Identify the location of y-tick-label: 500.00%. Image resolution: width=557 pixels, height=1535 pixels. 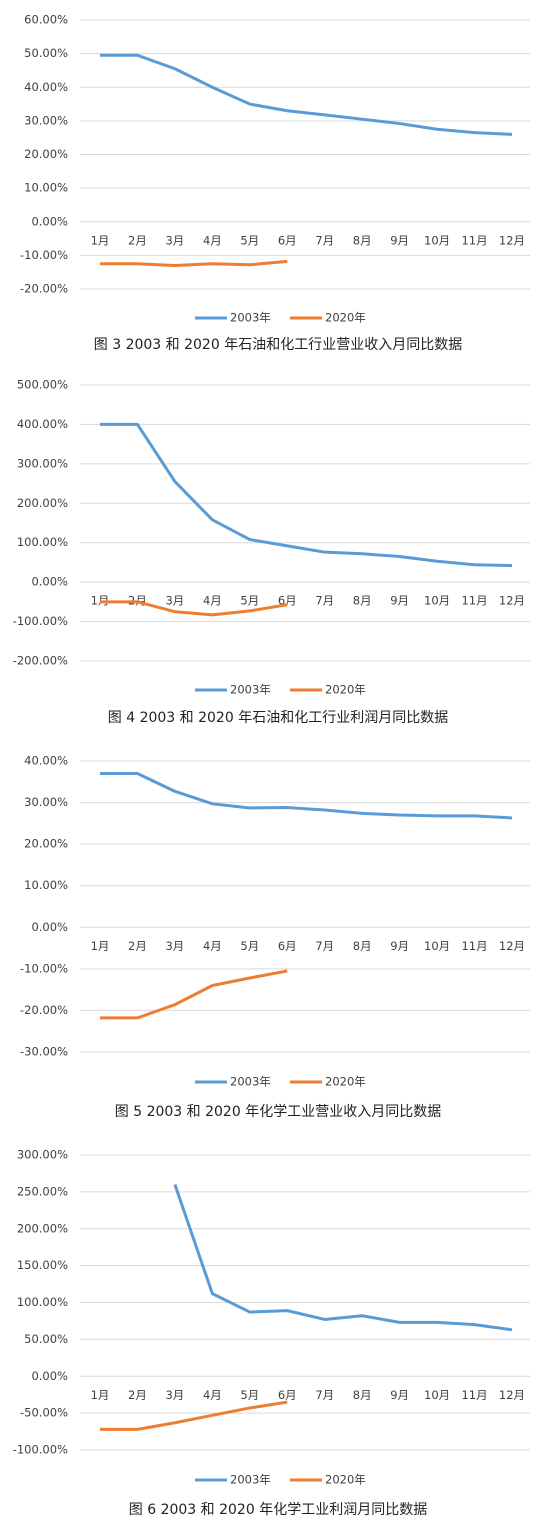
(42, 385).